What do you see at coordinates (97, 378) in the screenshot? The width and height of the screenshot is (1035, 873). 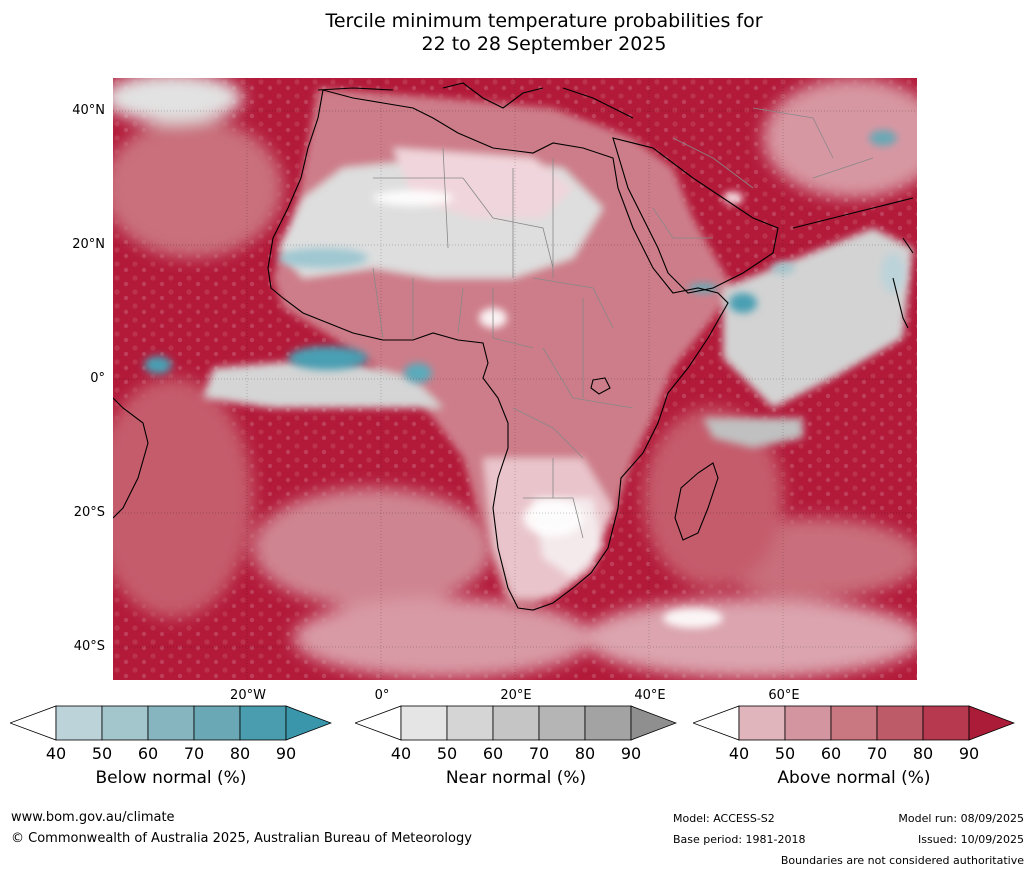 I see `lat-label-0: 0°` at bounding box center [97, 378].